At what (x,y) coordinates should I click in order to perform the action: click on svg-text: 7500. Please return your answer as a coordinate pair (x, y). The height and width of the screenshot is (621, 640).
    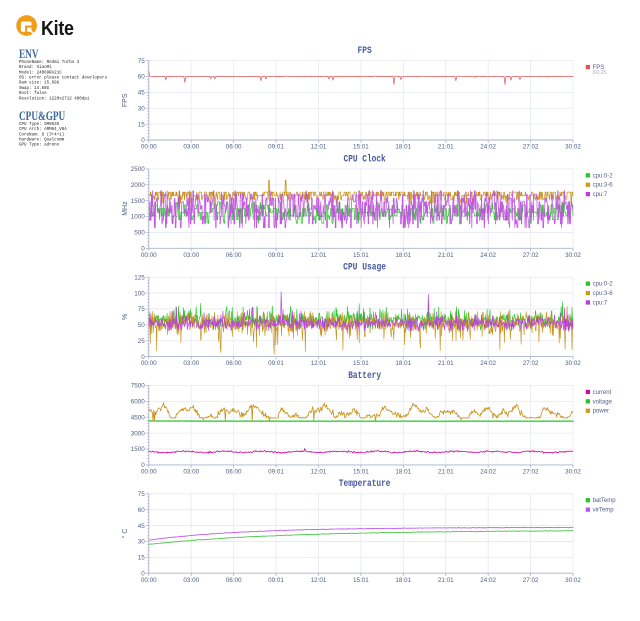
    Looking at the image, I should click on (138, 386).